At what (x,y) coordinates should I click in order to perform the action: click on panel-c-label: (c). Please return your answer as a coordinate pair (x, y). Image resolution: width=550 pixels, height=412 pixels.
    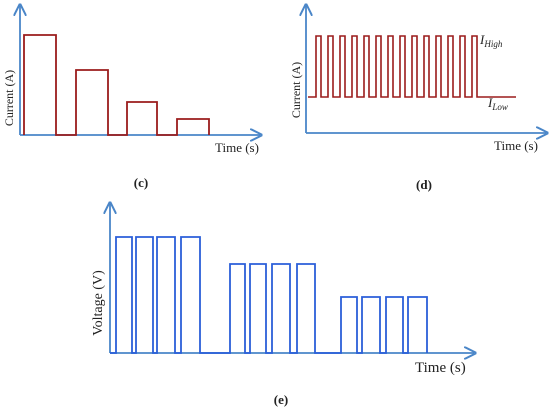
    Looking at the image, I should click on (141, 182).